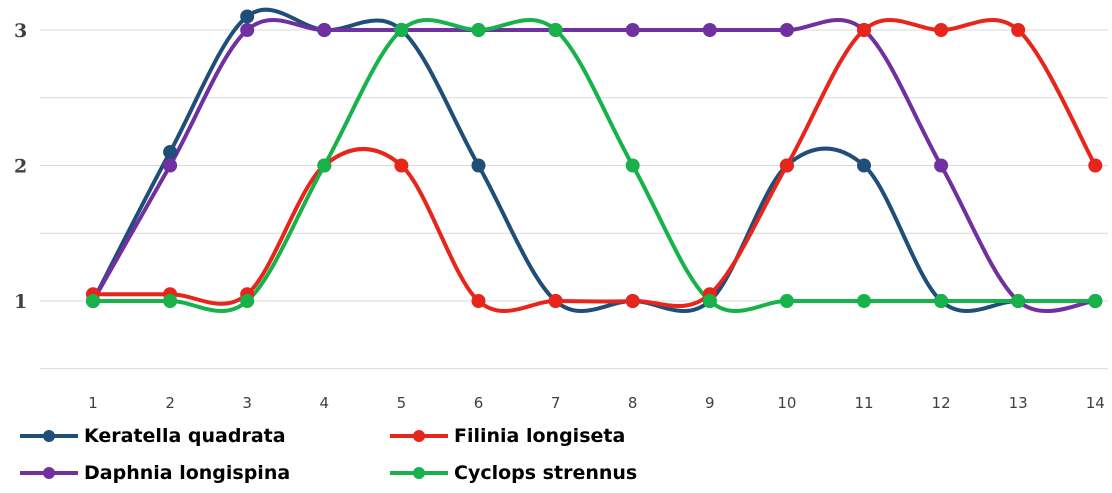 This screenshot has height=493, width=1112. Describe the element at coordinates (402, 403) in the screenshot. I see `x-tick-label: 5` at that location.